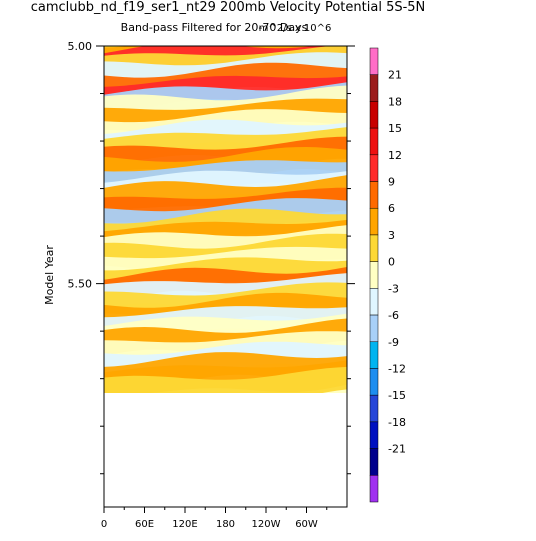 This screenshot has height=541, width=536. Describe the element at coordinates (393, 288) in the screenshot. I see `colorbar-label: -3` at that location.